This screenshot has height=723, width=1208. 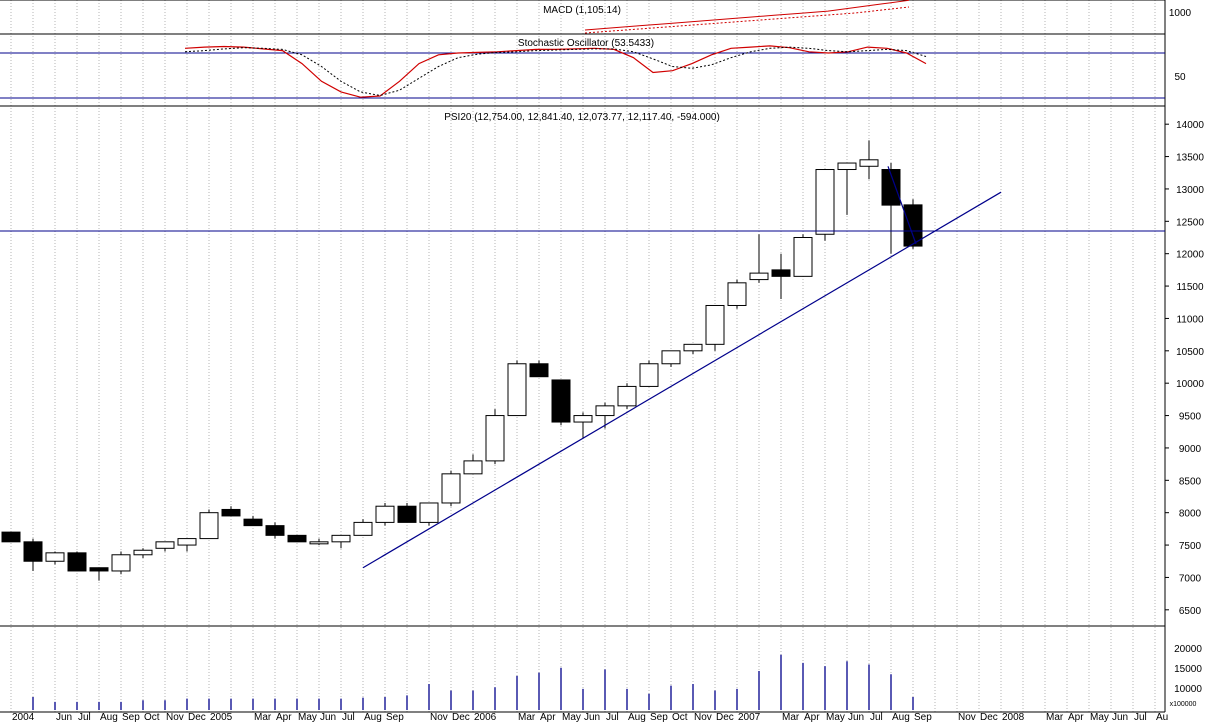 What do you see at coordinates (1190, 287) in the screenshot?
I see `price-tick-label: 11500` at bounding box center [1190, 287].